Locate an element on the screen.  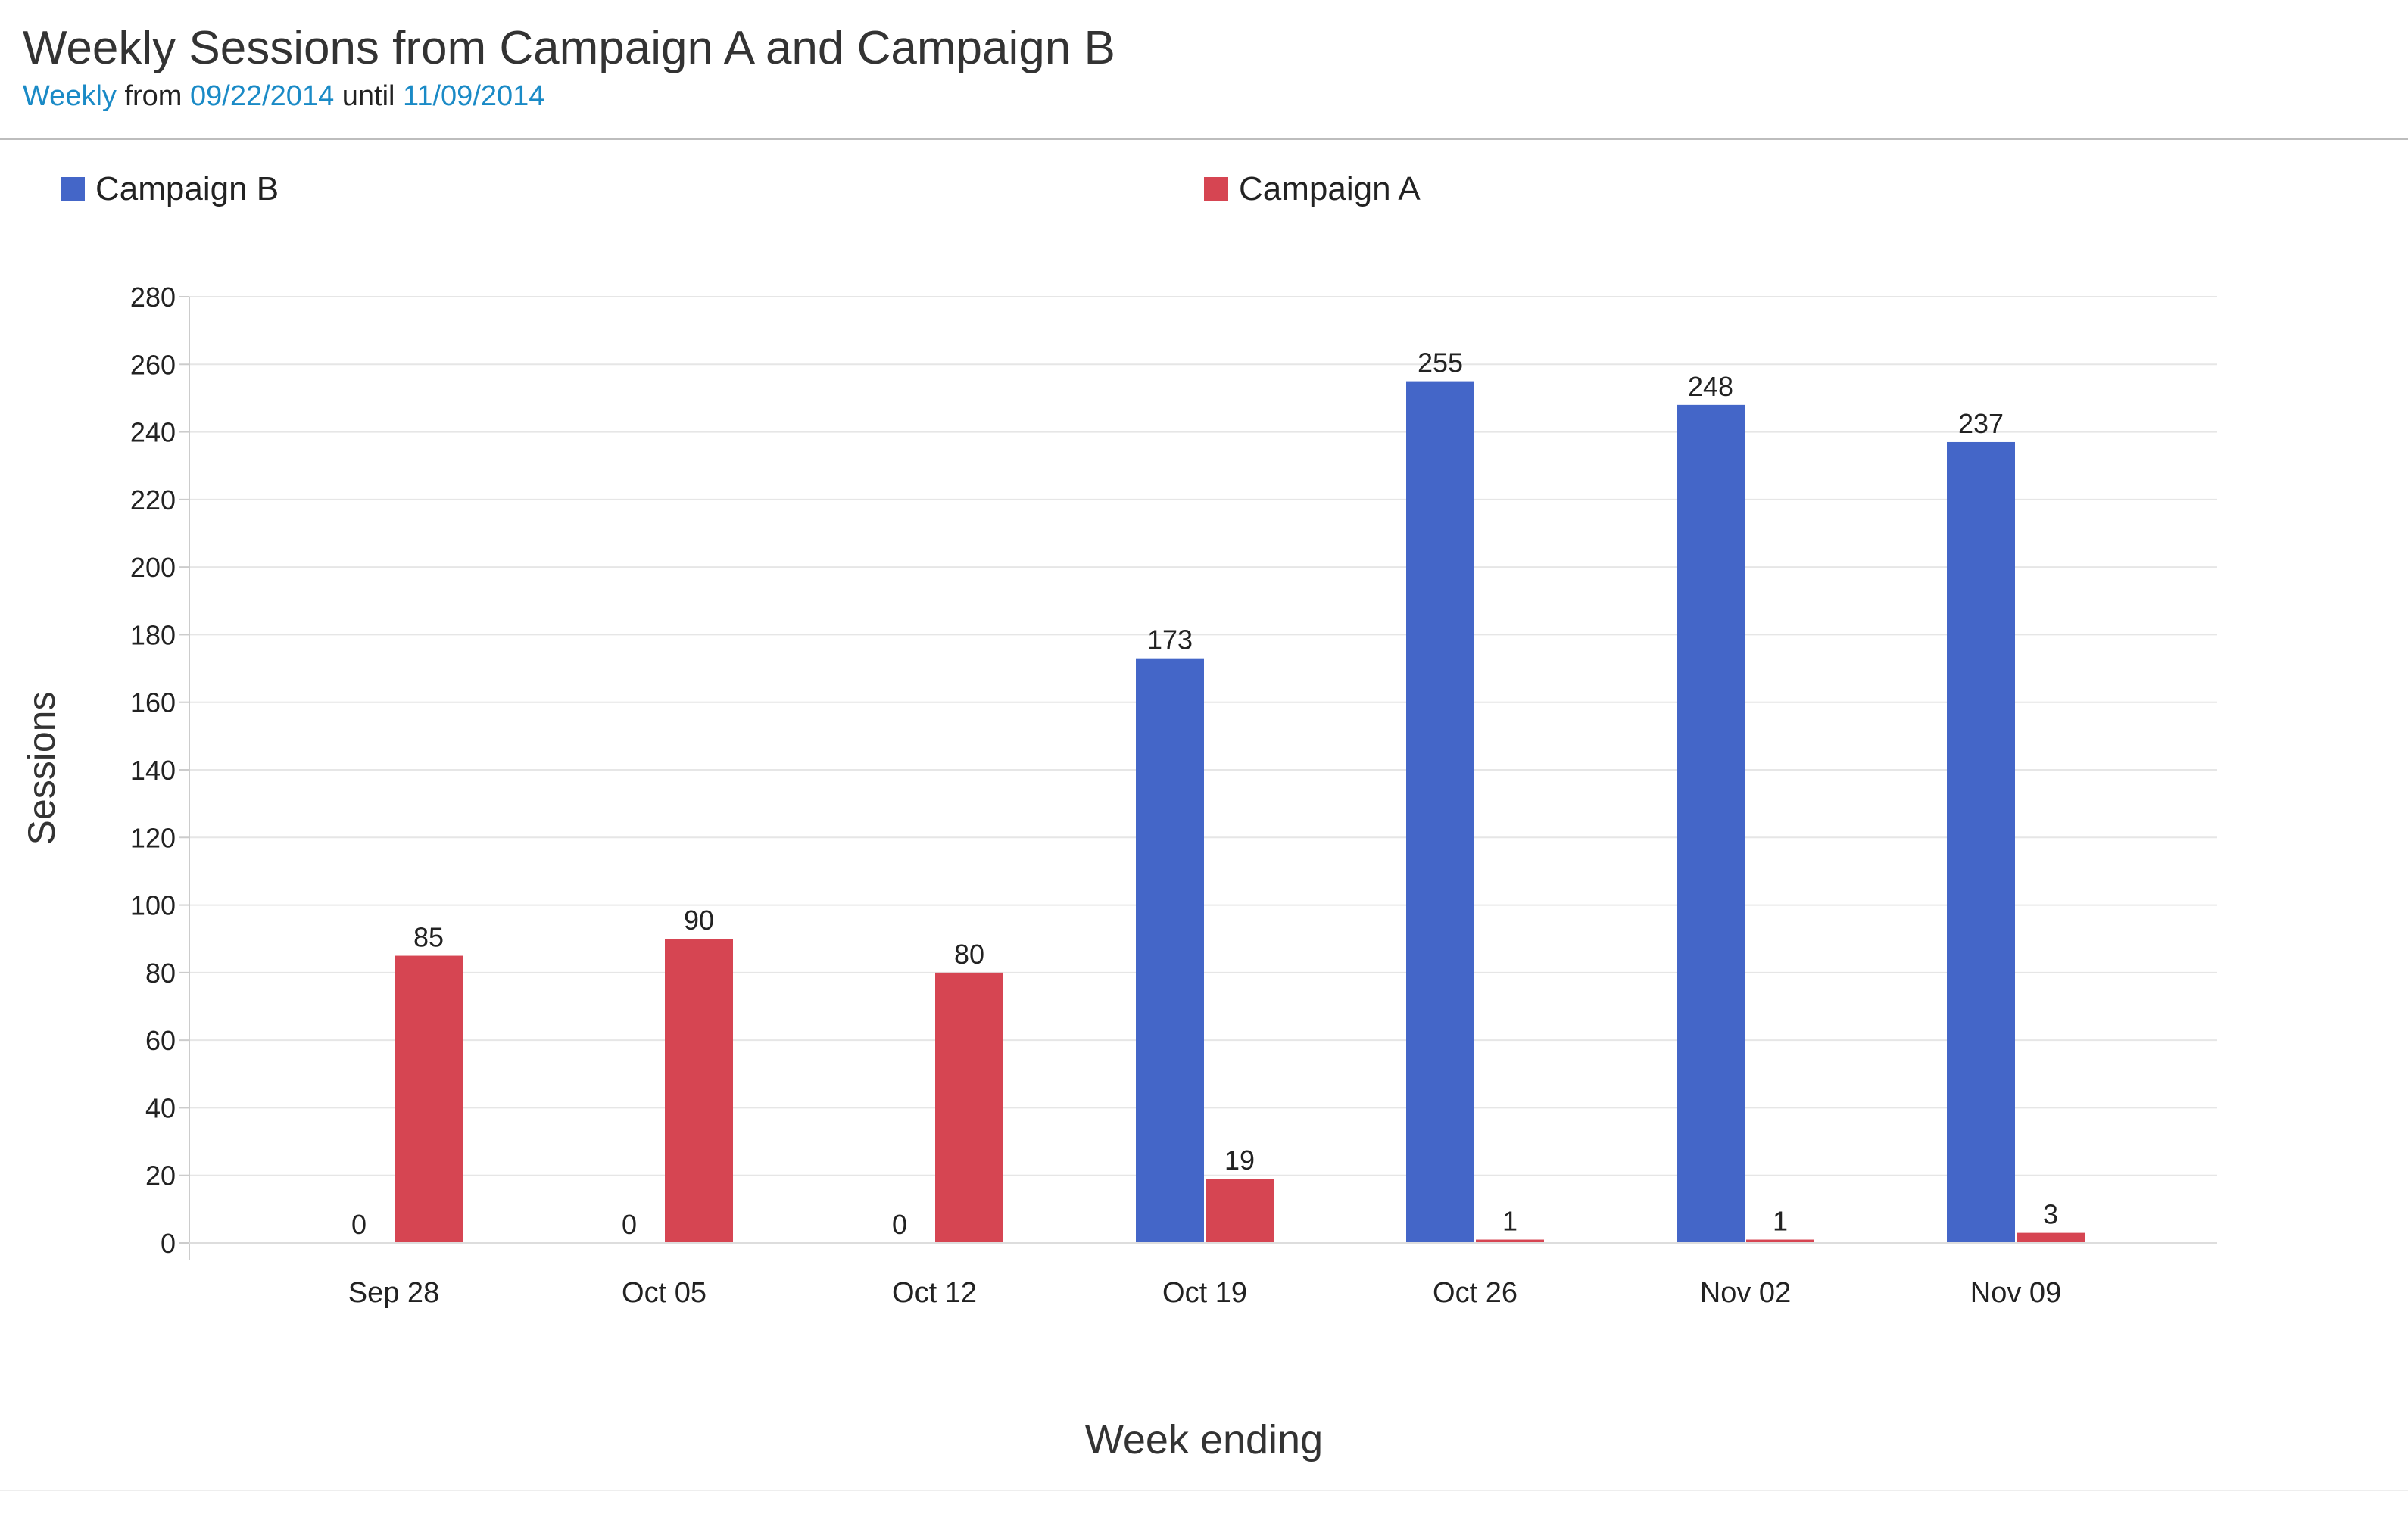
legend-label: Campaign B is located at coordinates (187, 188).